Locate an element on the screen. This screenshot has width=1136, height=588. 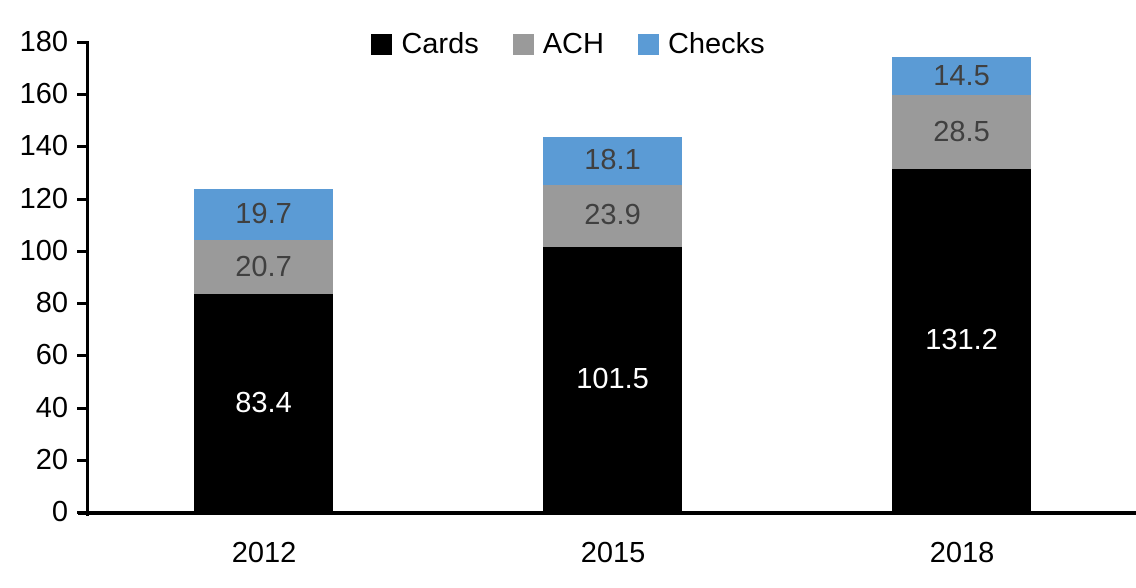
bar-segment-2012-cards: 83.4 is located at coordinates (263, 403).